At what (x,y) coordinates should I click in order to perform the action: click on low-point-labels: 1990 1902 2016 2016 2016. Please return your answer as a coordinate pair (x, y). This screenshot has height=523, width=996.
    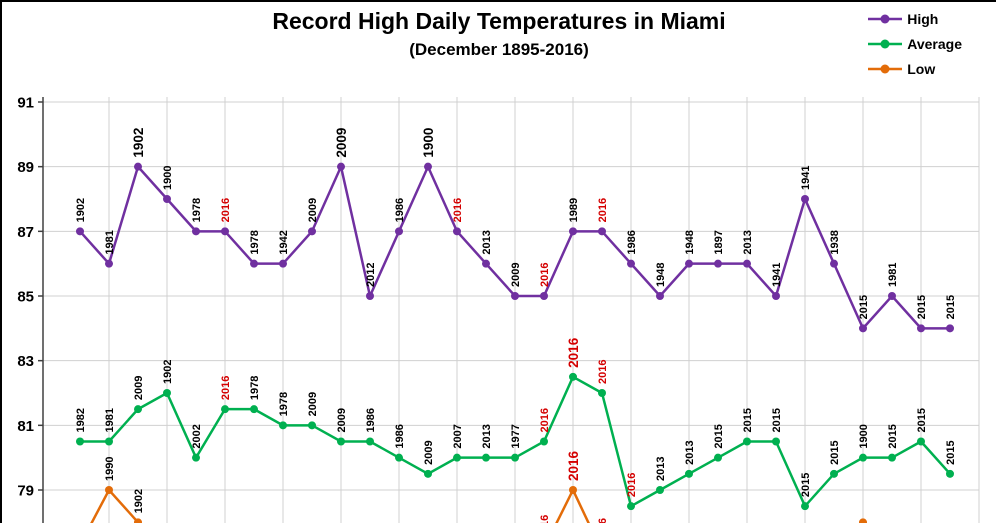
    Looking at the image, I should click on (356, 486).